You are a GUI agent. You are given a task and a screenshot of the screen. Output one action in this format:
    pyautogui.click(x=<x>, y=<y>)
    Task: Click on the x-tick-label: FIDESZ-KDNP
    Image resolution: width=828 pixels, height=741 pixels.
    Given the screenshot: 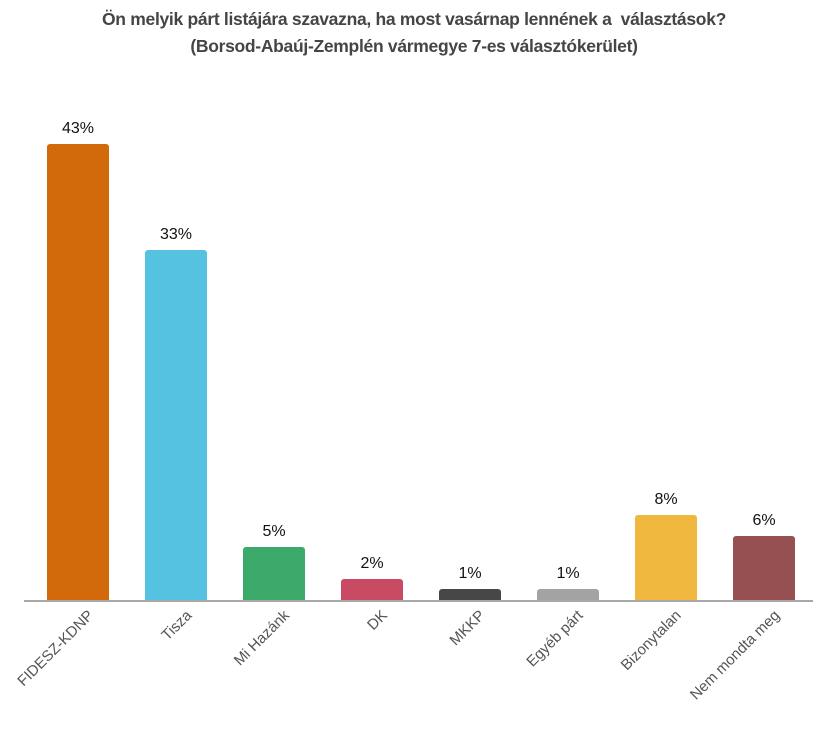 What is the action you would take?
    pyautogui.click(x=56, y=648)
    